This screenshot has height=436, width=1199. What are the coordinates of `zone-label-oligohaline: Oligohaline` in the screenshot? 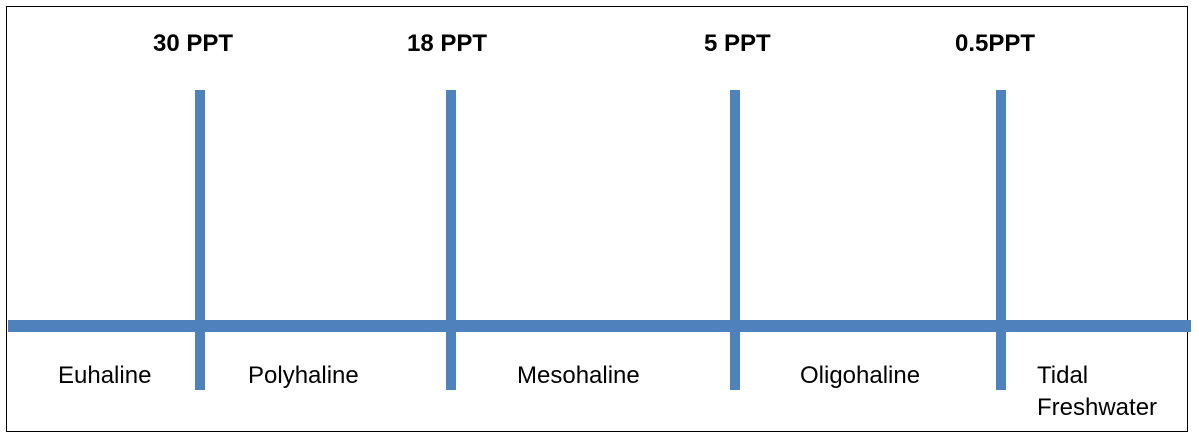 It's located at (860, 375).